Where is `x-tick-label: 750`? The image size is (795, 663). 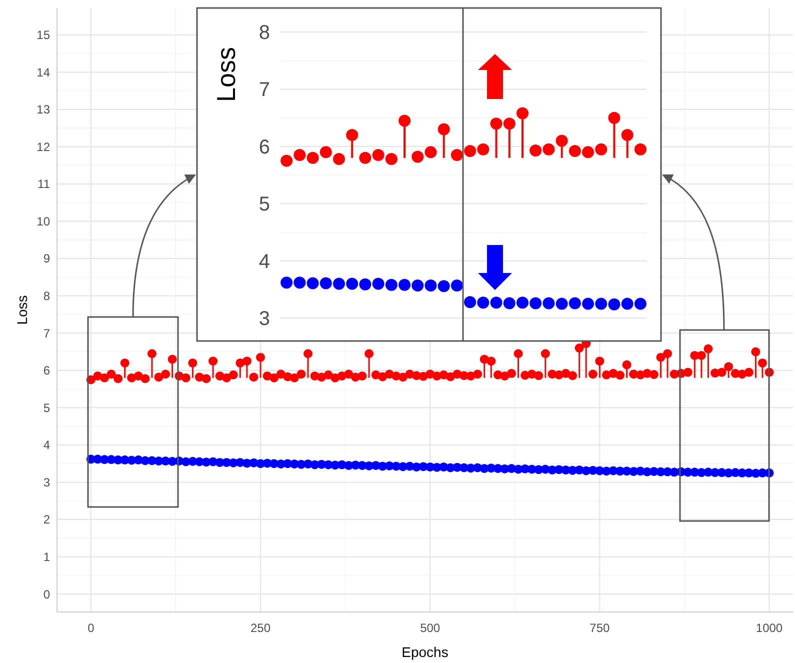 x-tick-label: 750 is located at coordinates (600, 628).